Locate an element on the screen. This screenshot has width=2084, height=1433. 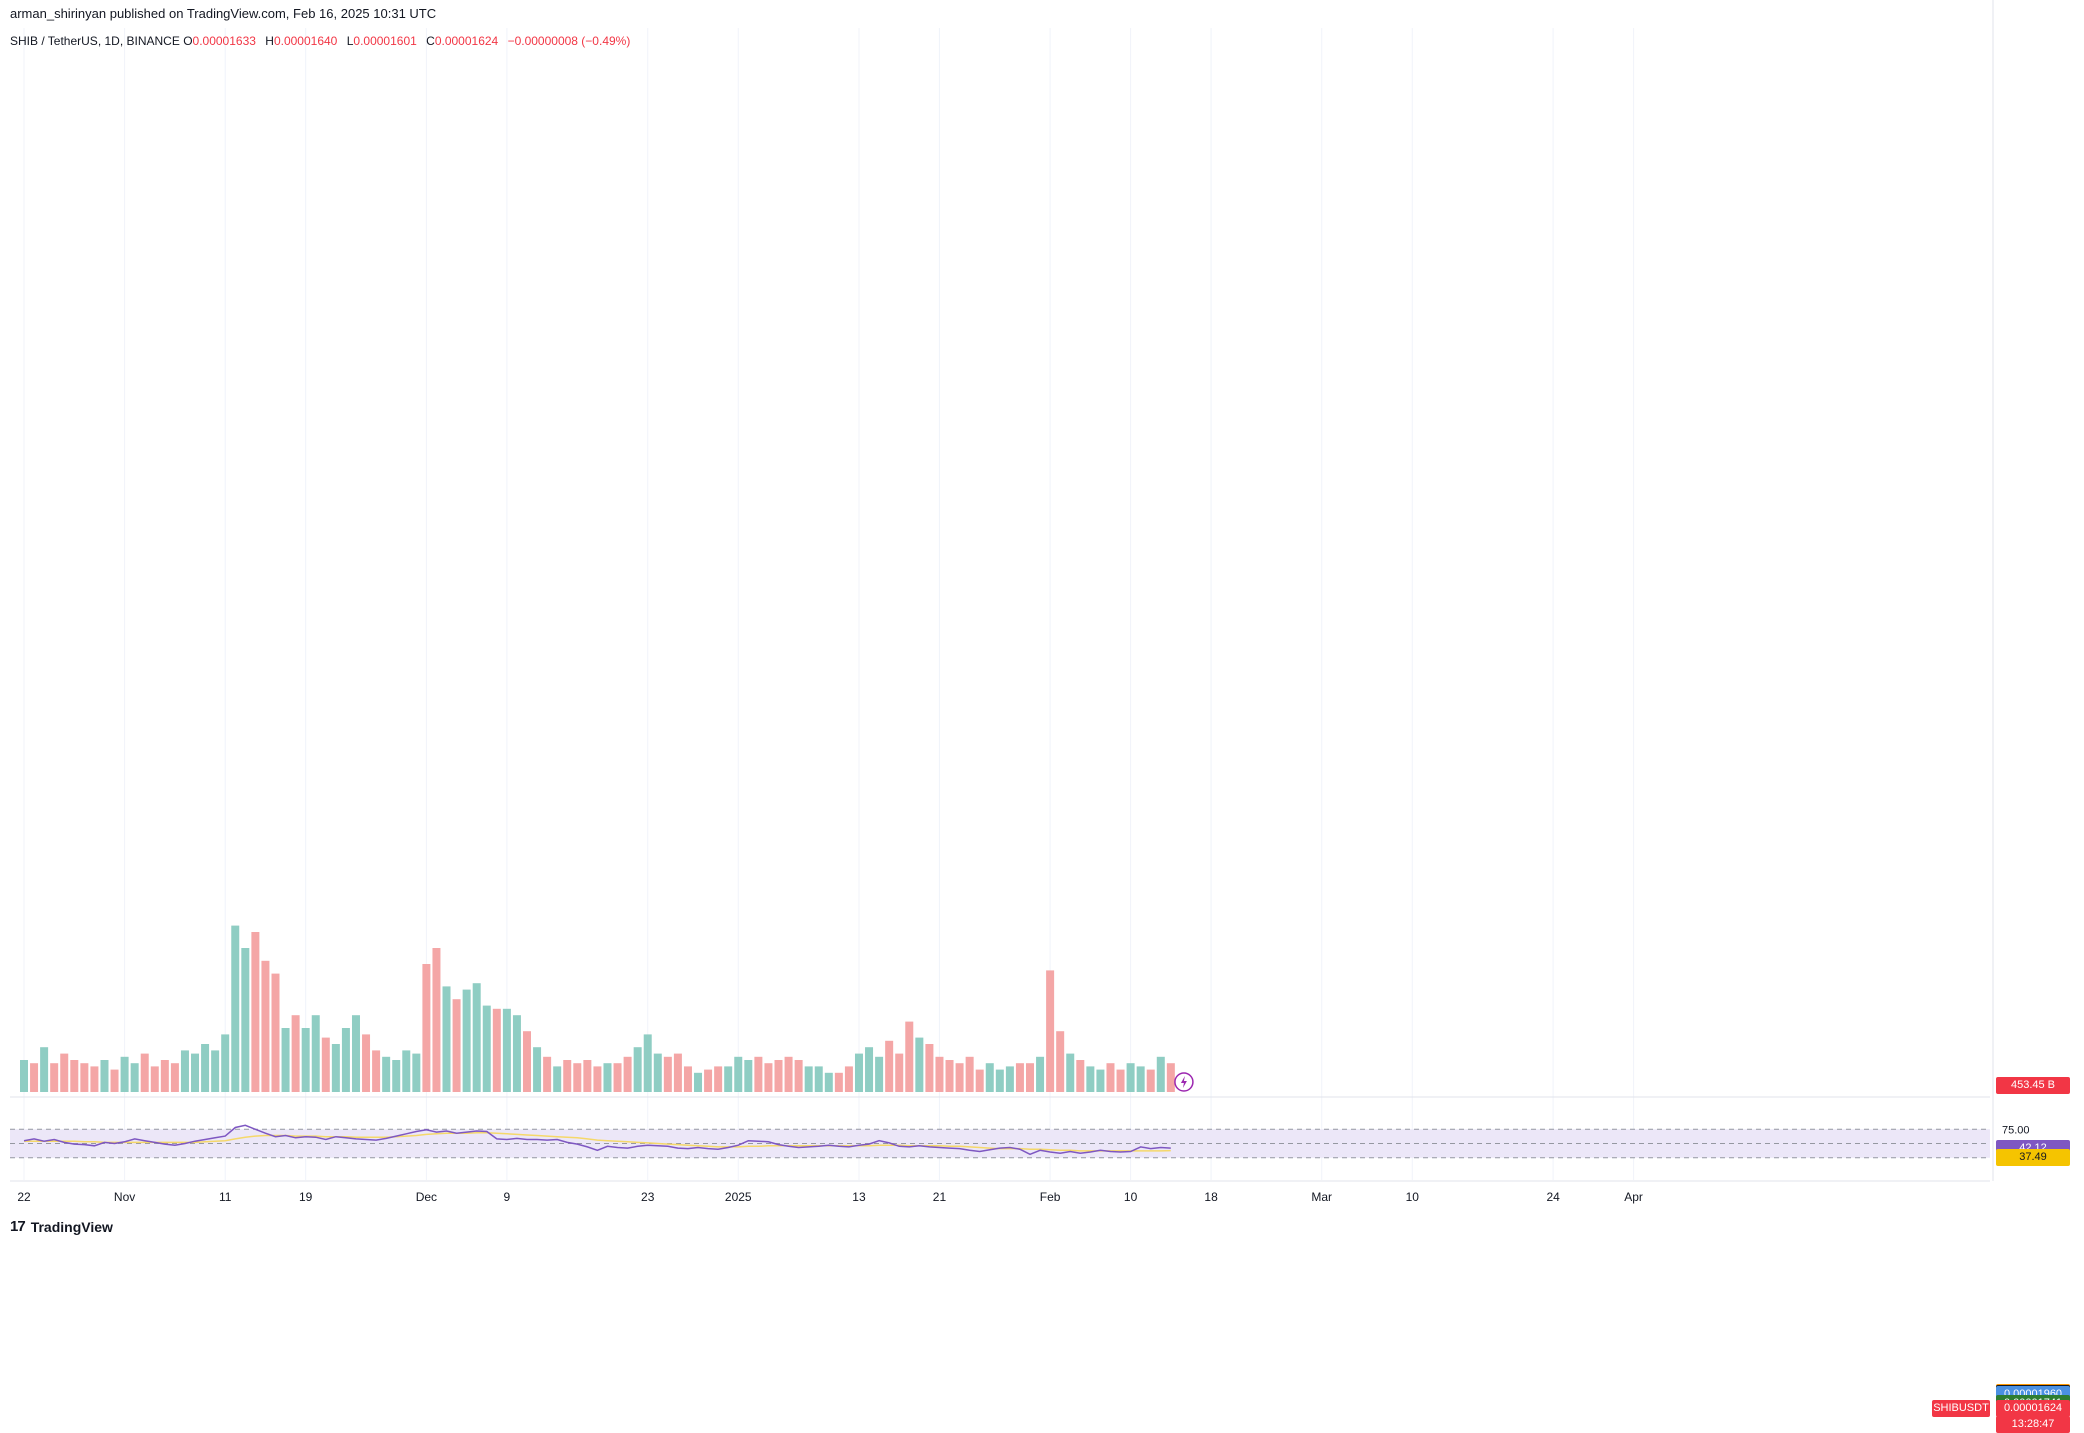
high-value: 0.00001640 is located at coordinates (305, 41).